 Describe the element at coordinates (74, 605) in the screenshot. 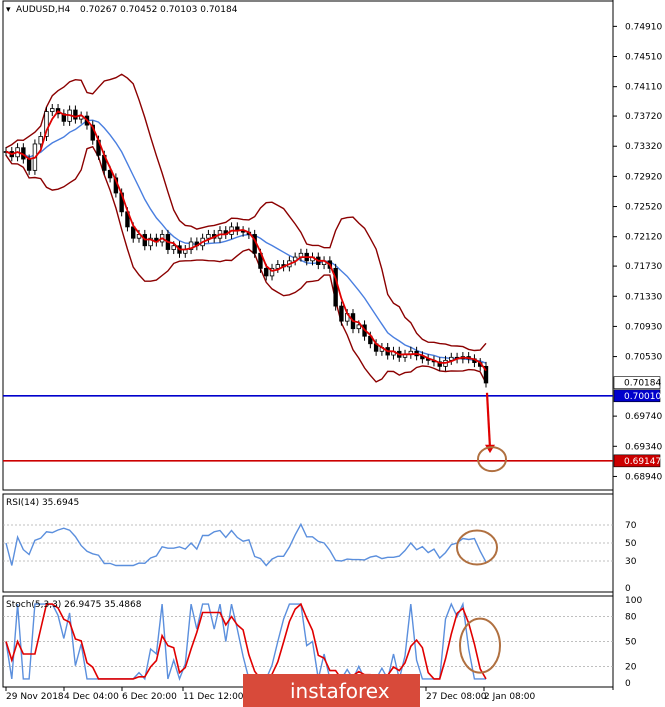

I see `stoch-label: Stoch(5,3,3) 26.9475 35.4868` at that location.